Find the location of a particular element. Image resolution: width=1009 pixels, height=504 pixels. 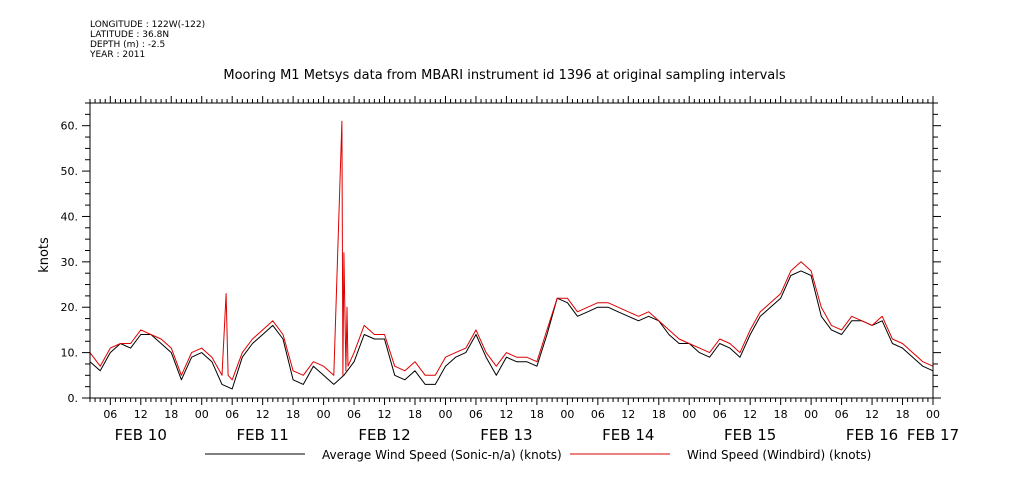

depth-label: DEPTH (m) : -2.5 is located at coordinates (128, 45).